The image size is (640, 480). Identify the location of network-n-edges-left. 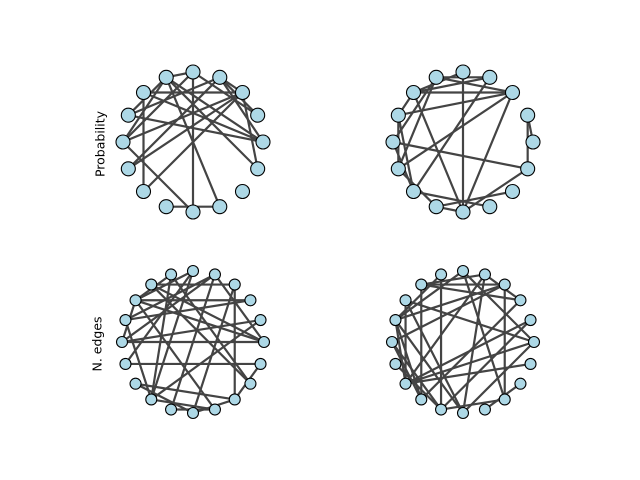
(193, 342).